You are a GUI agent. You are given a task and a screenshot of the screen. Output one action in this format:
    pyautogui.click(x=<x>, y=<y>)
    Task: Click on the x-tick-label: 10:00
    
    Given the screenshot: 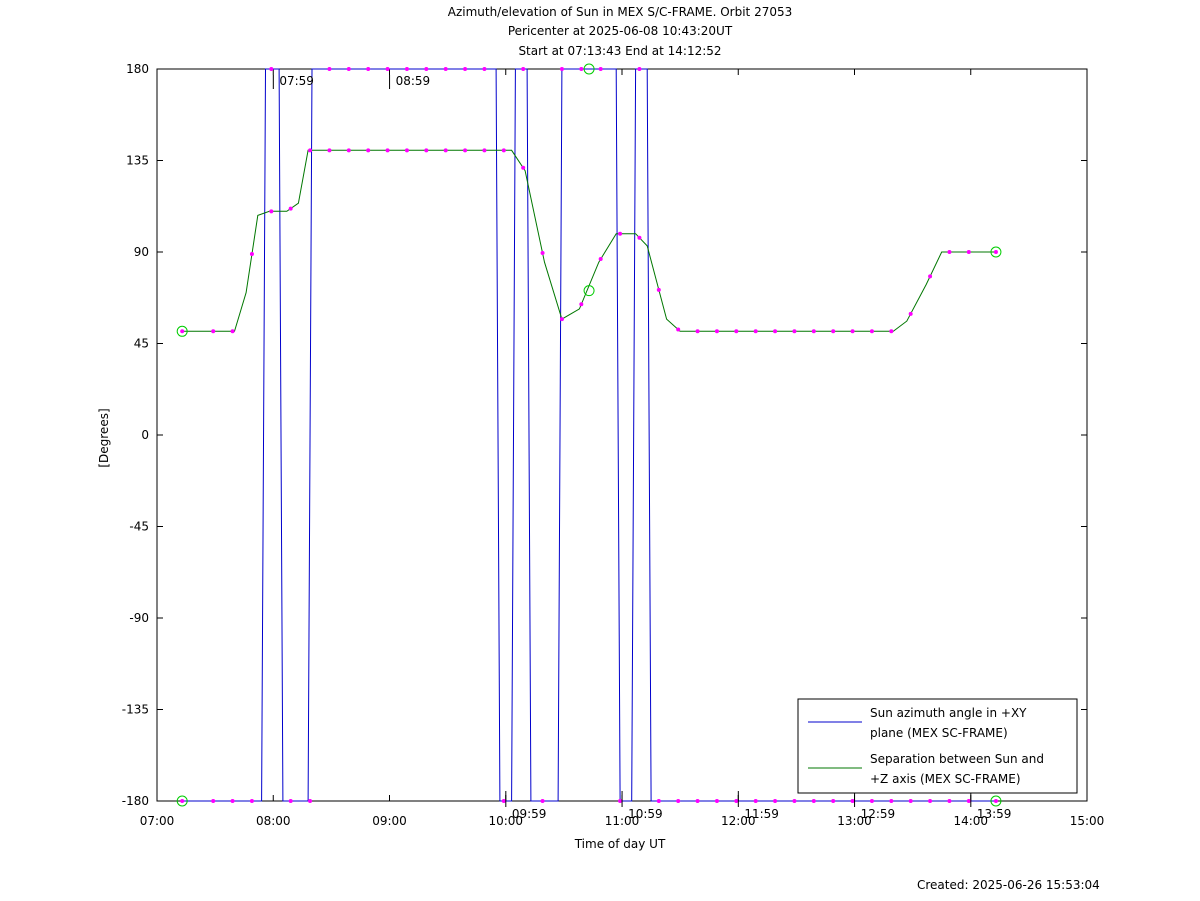 What is the action you would take?
    pyautogui.click(x=505, y=821)
    